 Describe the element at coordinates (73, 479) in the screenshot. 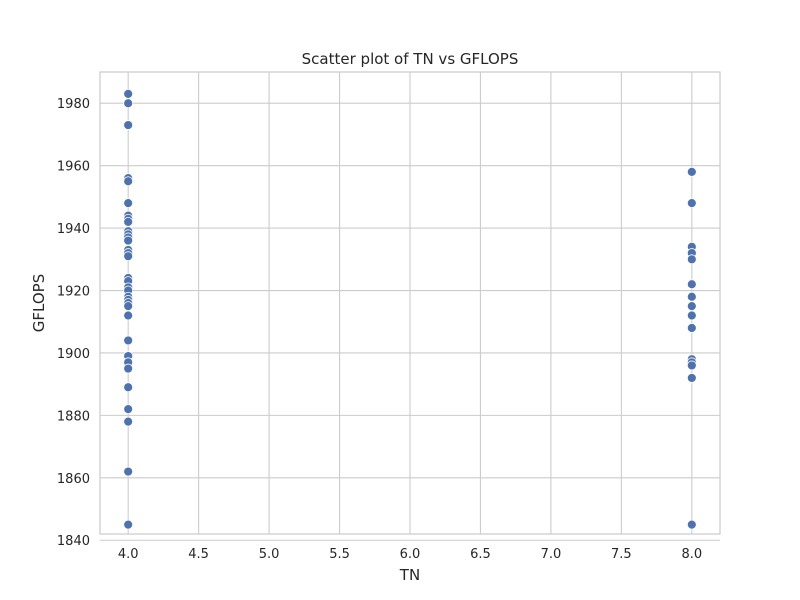

I see `y-tick-label: 1860` at that location.